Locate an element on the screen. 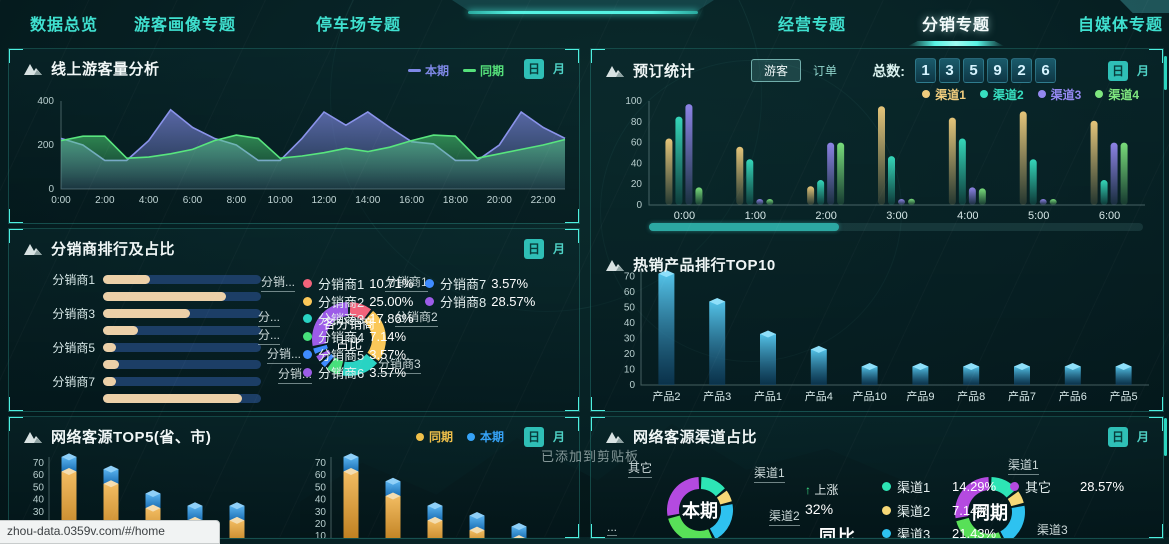 The height and width of the screenshot is (544, 1169). tab-order: 订单 is located at coordinates (825, 70).